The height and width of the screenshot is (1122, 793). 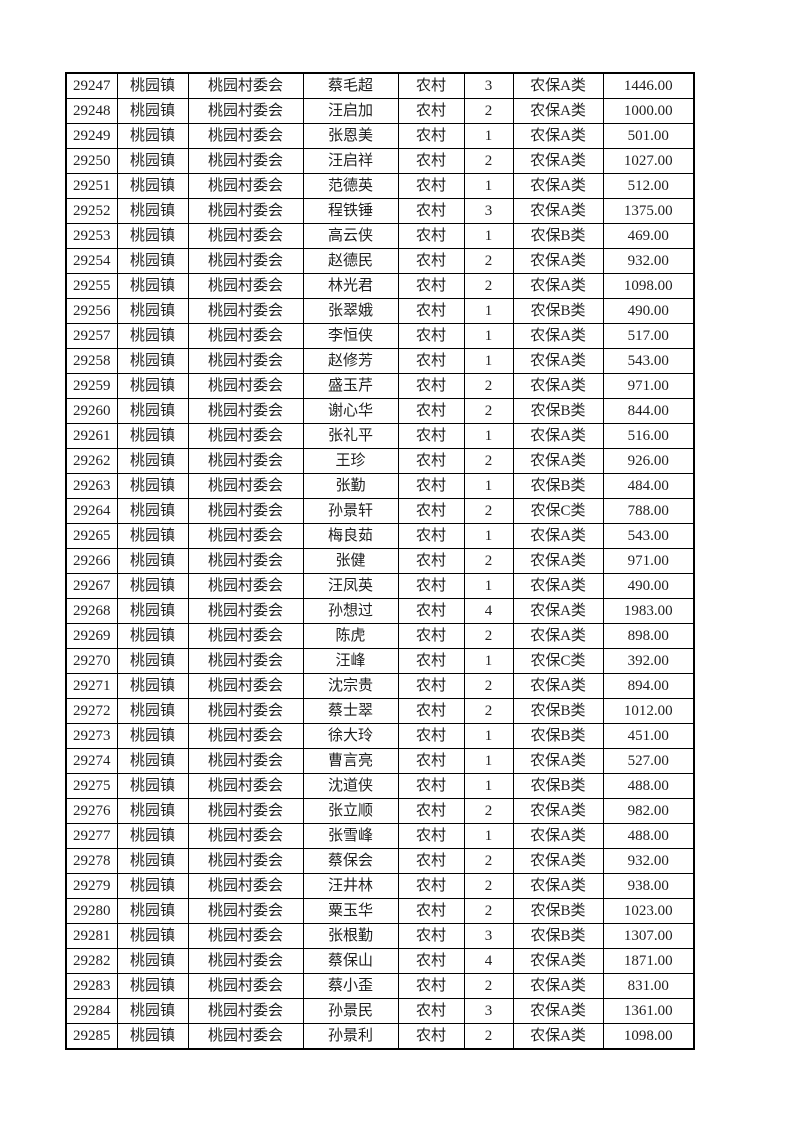 What do you see at coordinates (380, 511) in the screenshot?
I see `table-row: 29264 桃园镇 桃园村委会 孙景轩 农村 2 农保C类 788.00` at bounding box center [380, 511].